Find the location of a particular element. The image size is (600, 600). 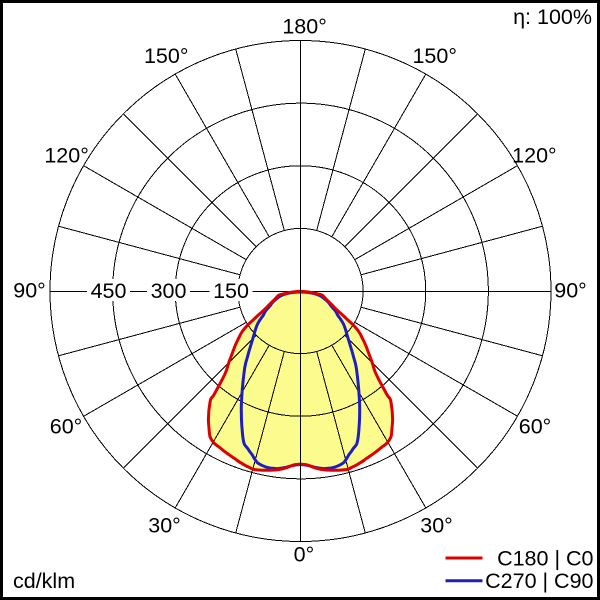

svg-text: 180° is located at coordinates (304, 27).